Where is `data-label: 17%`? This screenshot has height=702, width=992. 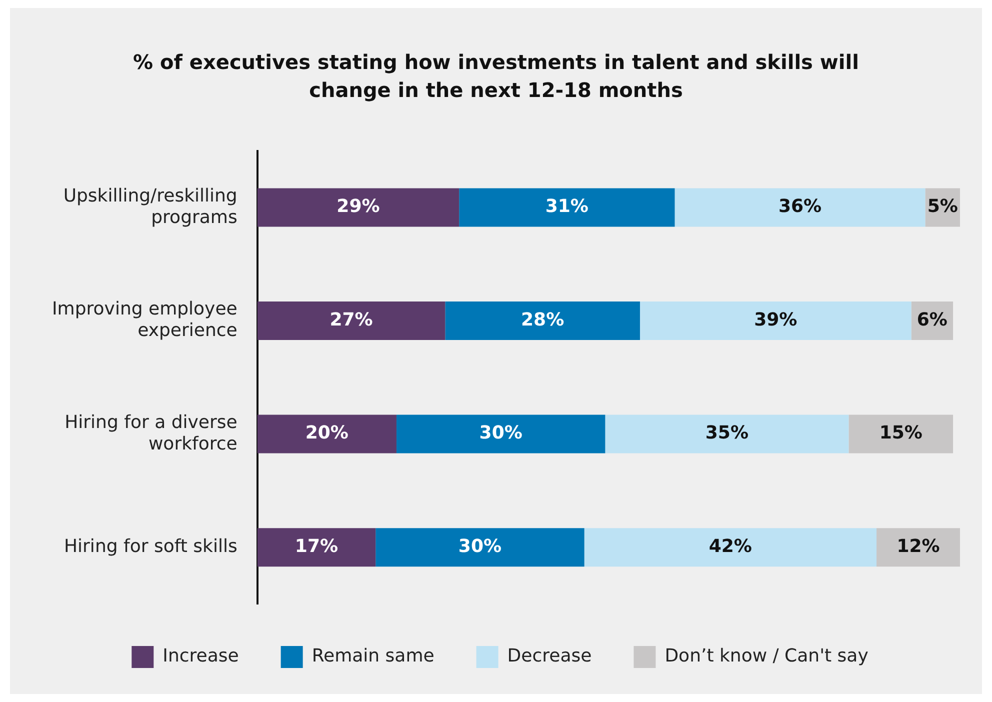
data-label: 17% is located at coordinates (316, 547).